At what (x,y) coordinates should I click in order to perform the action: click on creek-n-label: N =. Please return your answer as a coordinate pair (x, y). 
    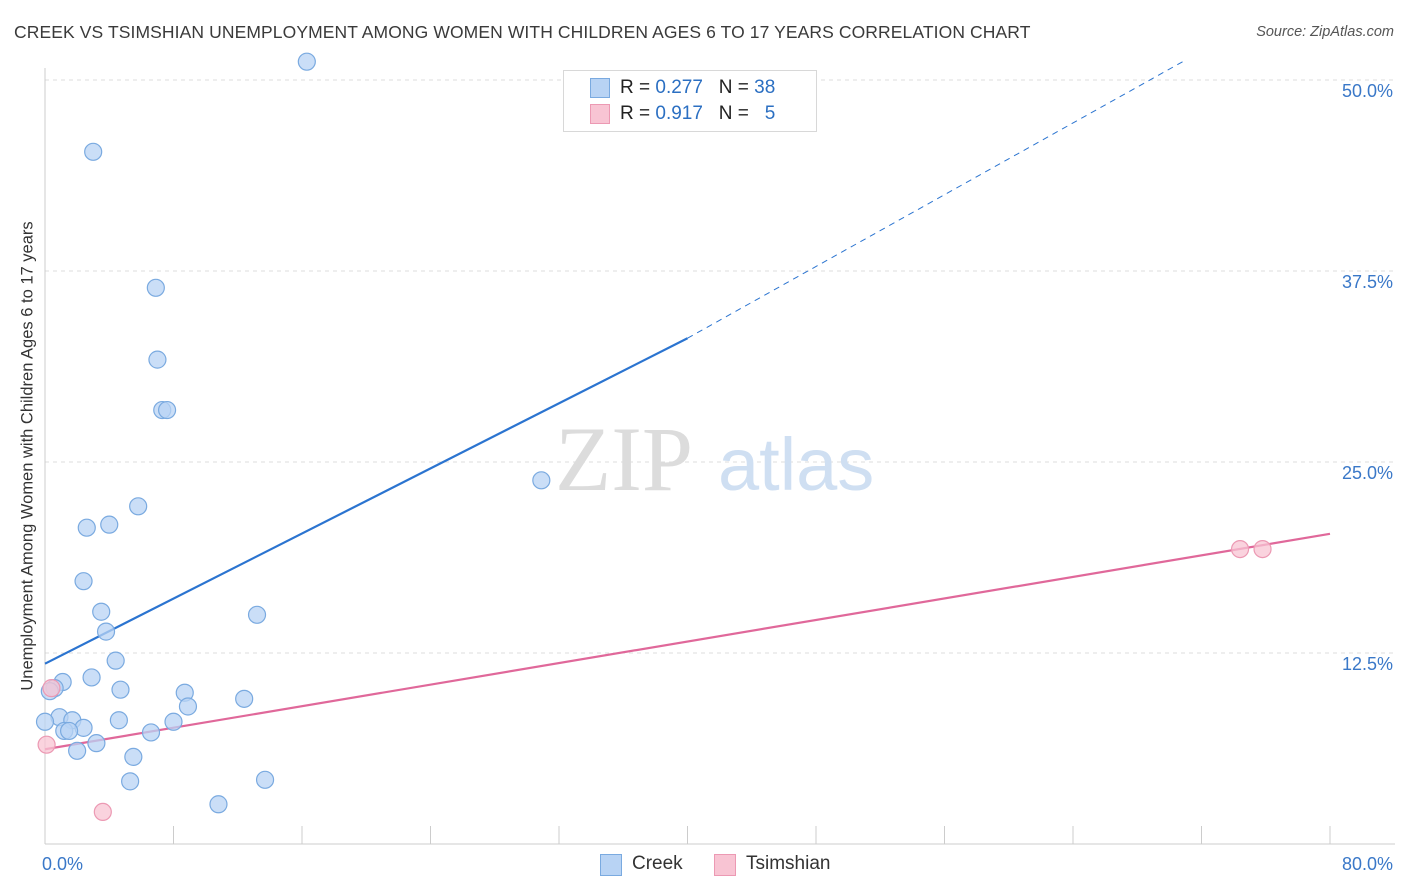
    Looking at the image, I should click on (733, 87).